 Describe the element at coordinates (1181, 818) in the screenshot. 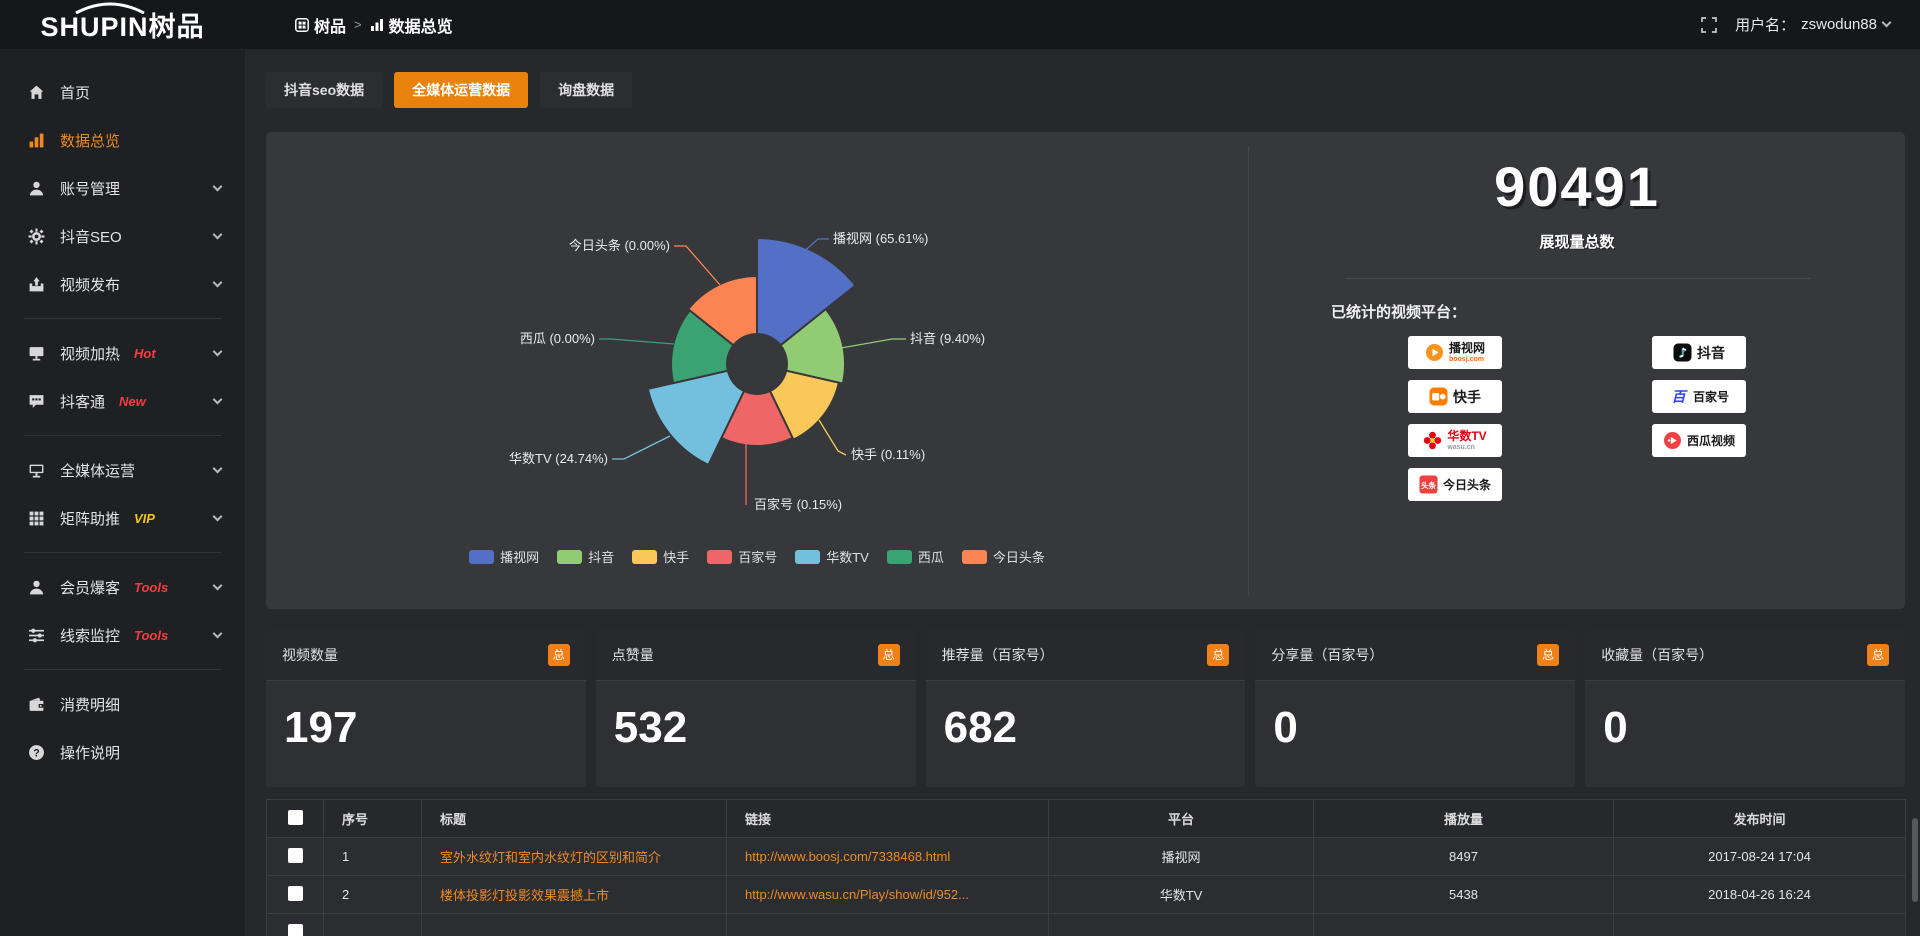

I see `col-platform: 平台` at that location.